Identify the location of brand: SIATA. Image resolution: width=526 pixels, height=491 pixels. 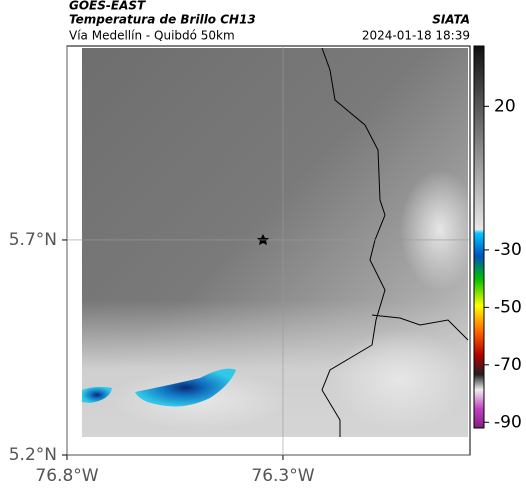
(451, 20).